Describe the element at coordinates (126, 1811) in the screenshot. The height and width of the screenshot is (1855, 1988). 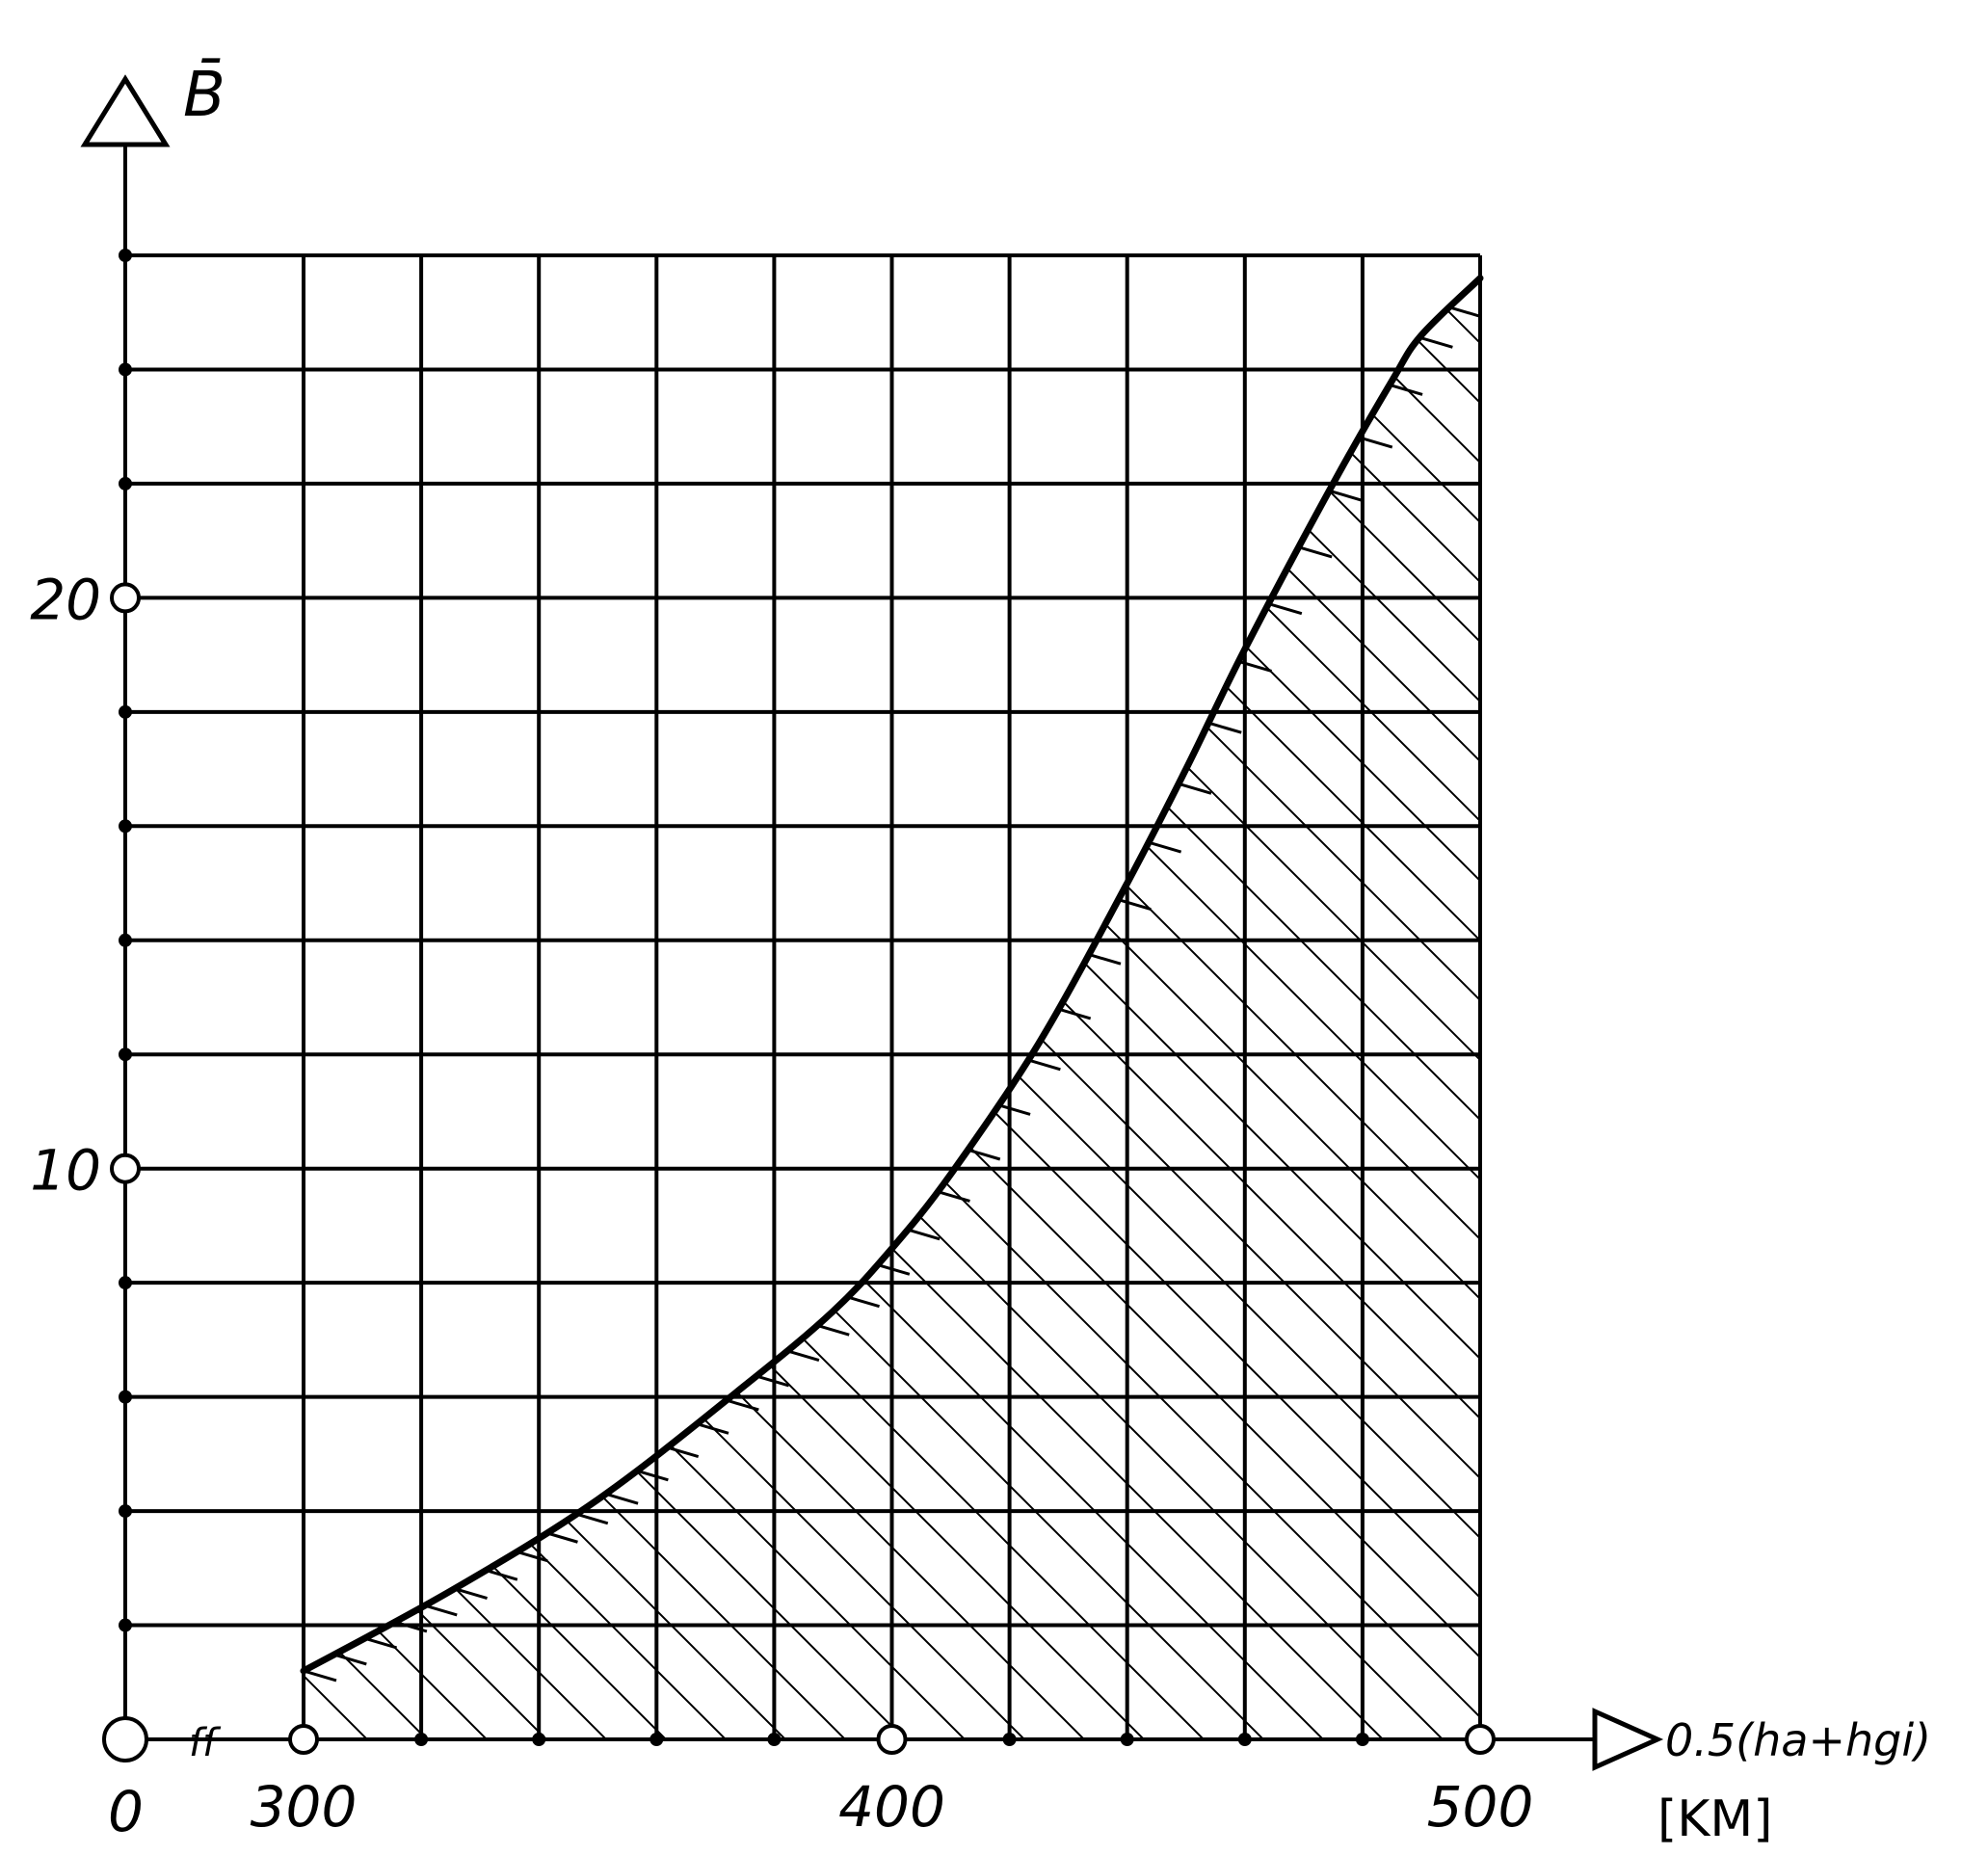
I see `origin-label: 0` at that location.